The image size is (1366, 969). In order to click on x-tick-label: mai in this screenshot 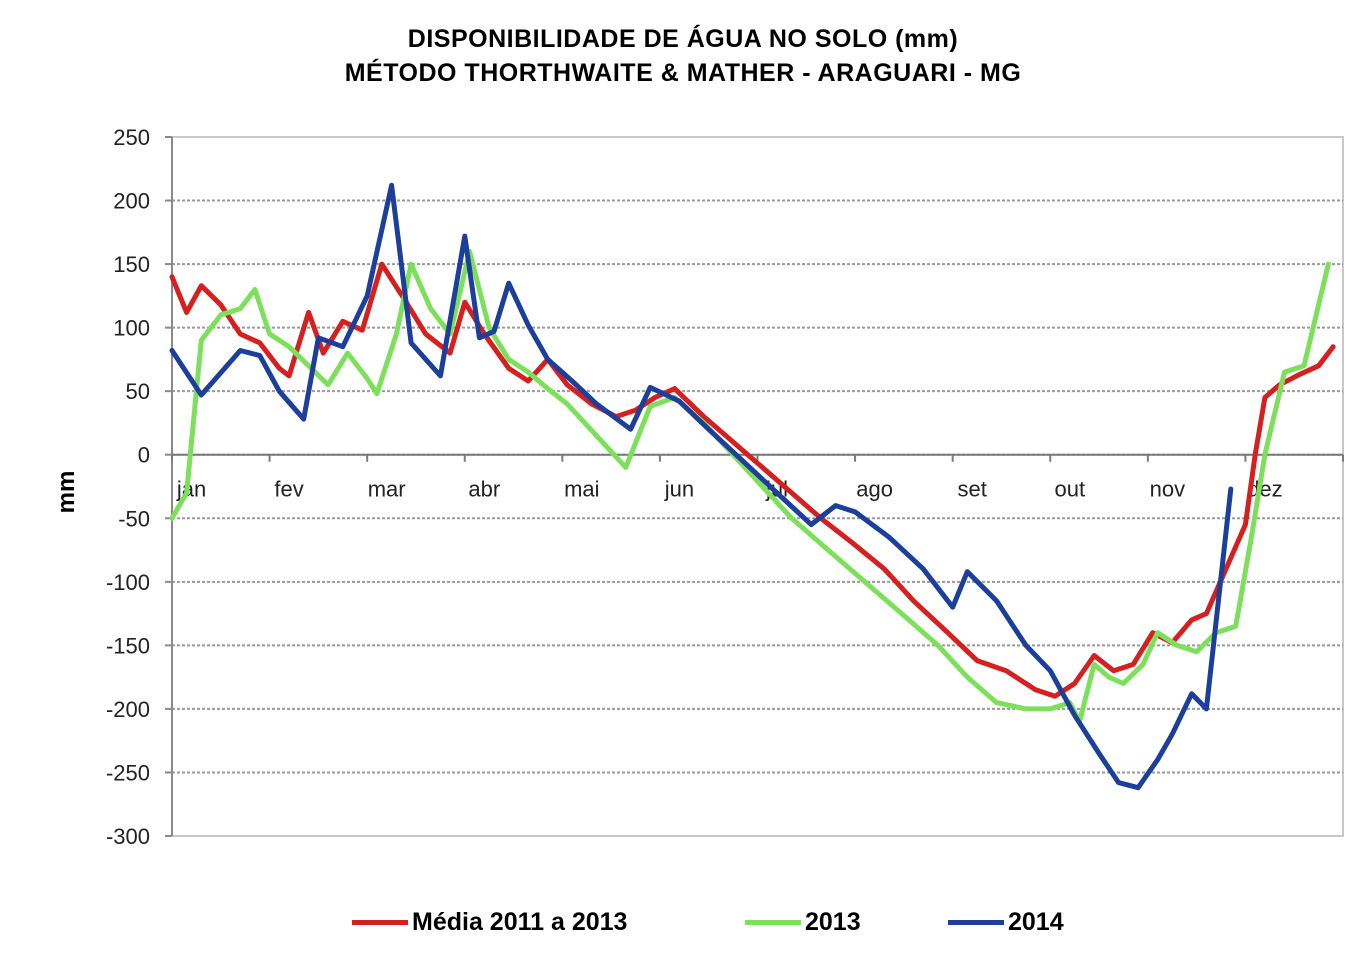, I will do `click(581, 489)`.